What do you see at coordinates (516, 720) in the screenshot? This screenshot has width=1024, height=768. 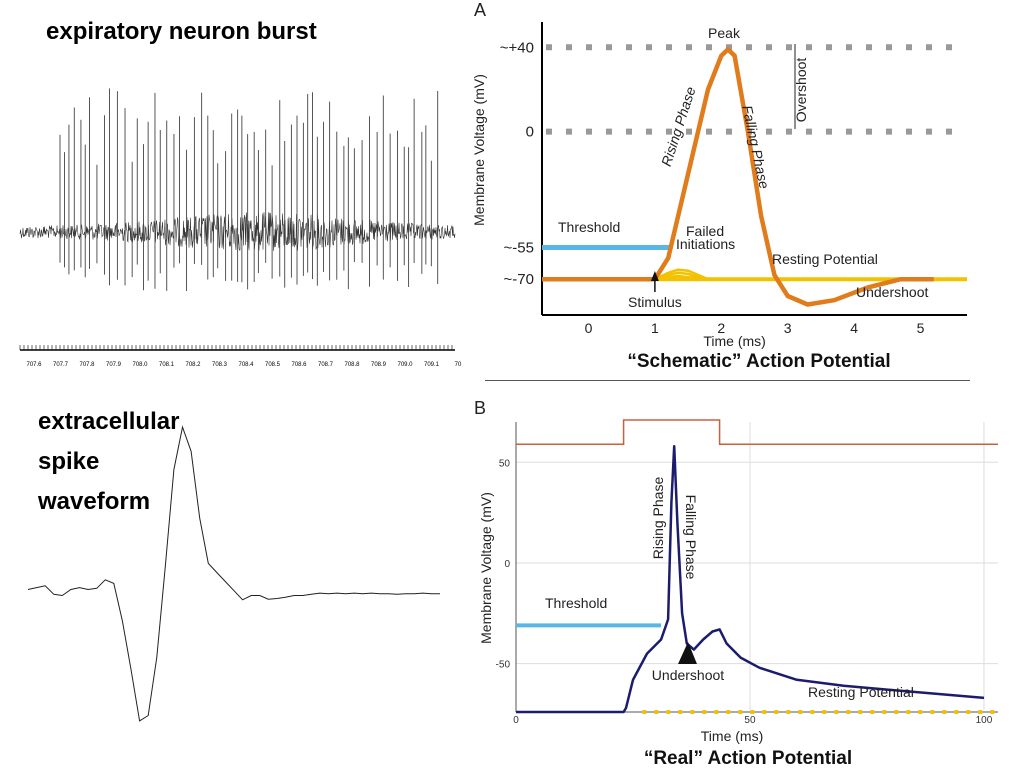 I see `panel-b-x-tick-label: 0` at bounding box center [516, 720].